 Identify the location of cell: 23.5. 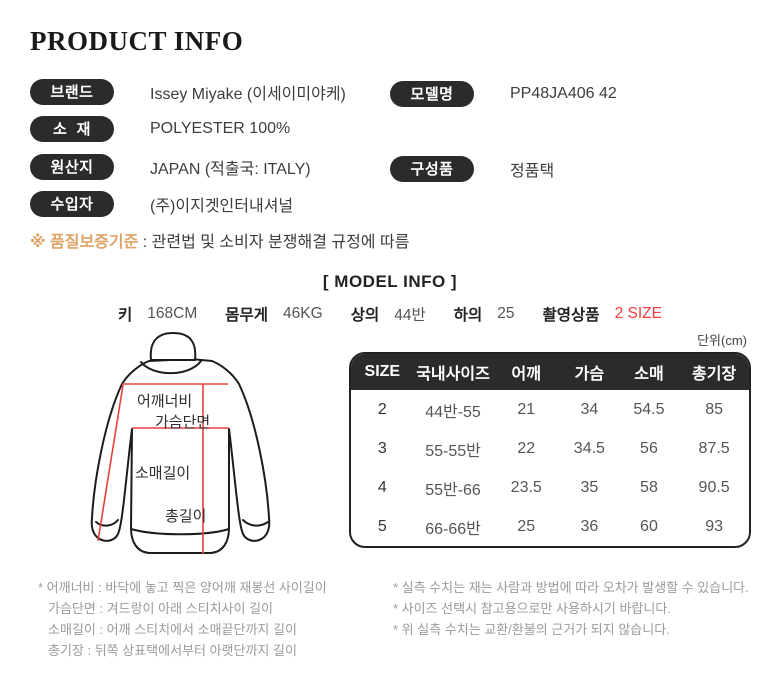
(526, 487).